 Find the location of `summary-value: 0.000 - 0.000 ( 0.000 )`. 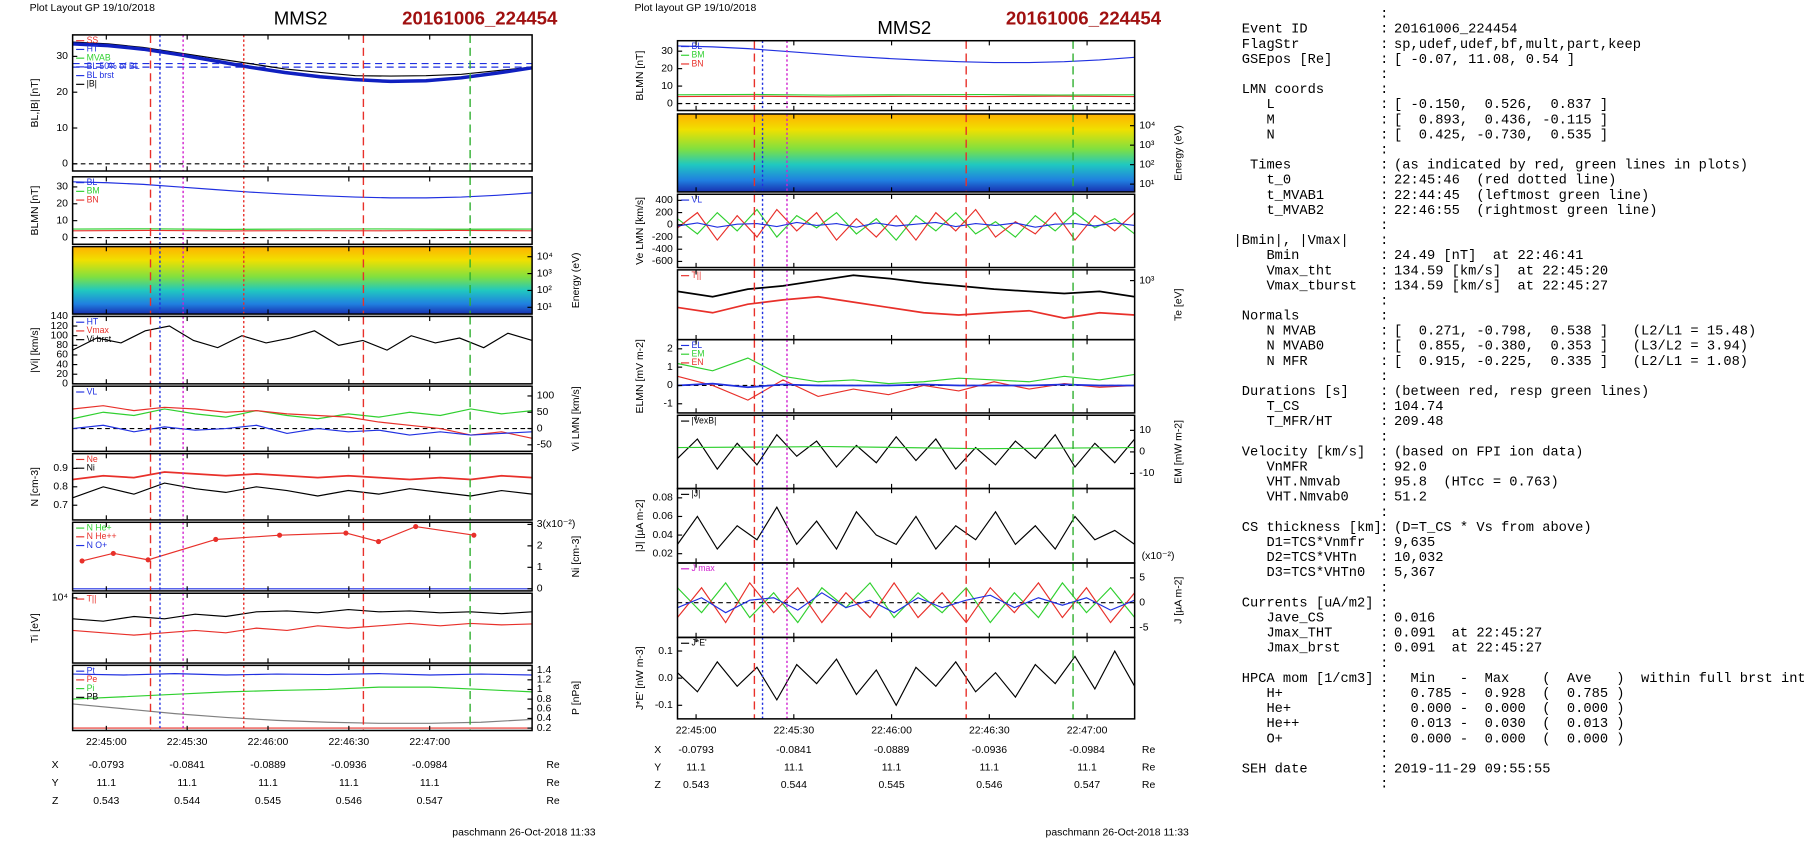

summary-value: 0.000 - 0.000 ( 0.000 ) is located at coordinates (1509, 739).